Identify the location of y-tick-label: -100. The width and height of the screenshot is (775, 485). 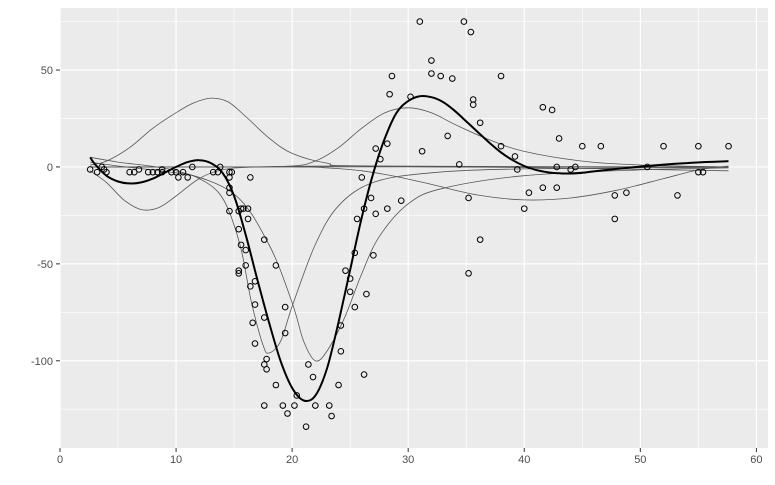
(42, 362).